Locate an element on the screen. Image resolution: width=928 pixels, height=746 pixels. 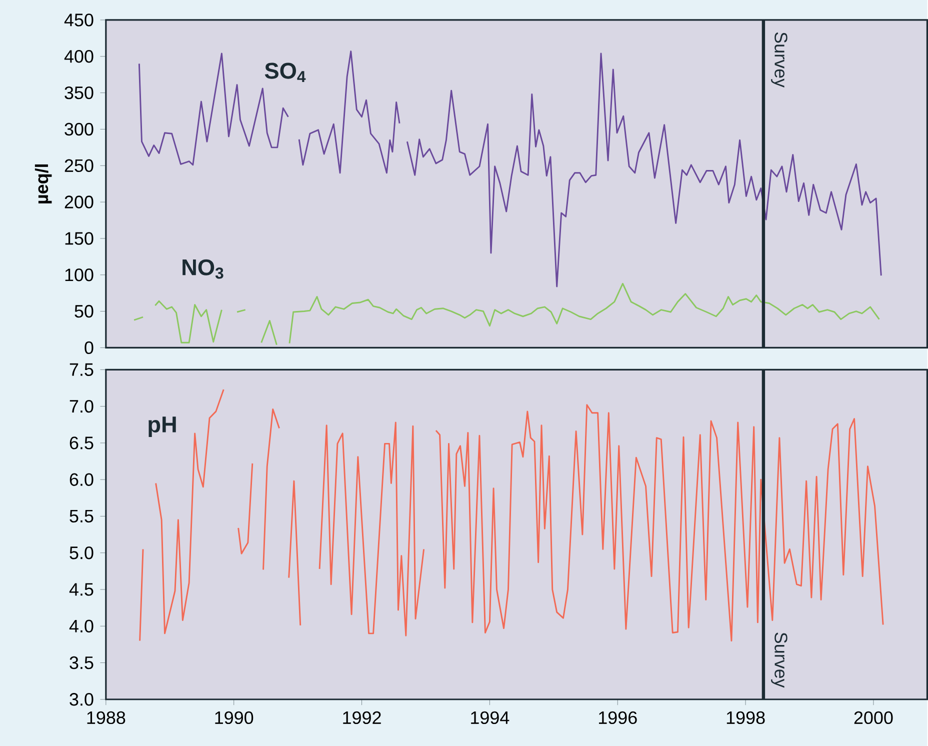
y-tick-label: 200 is located at coordinates (79, 202).